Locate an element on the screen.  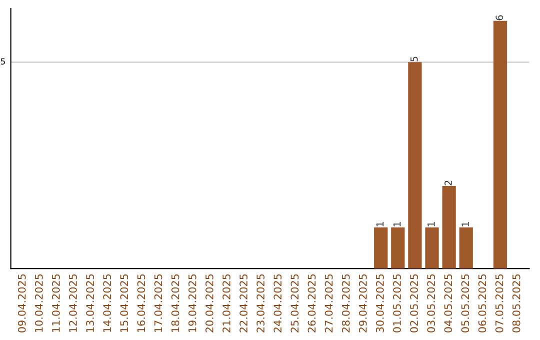
x-tick-label: 20.04.2025 is located at coordinates (209, 303).